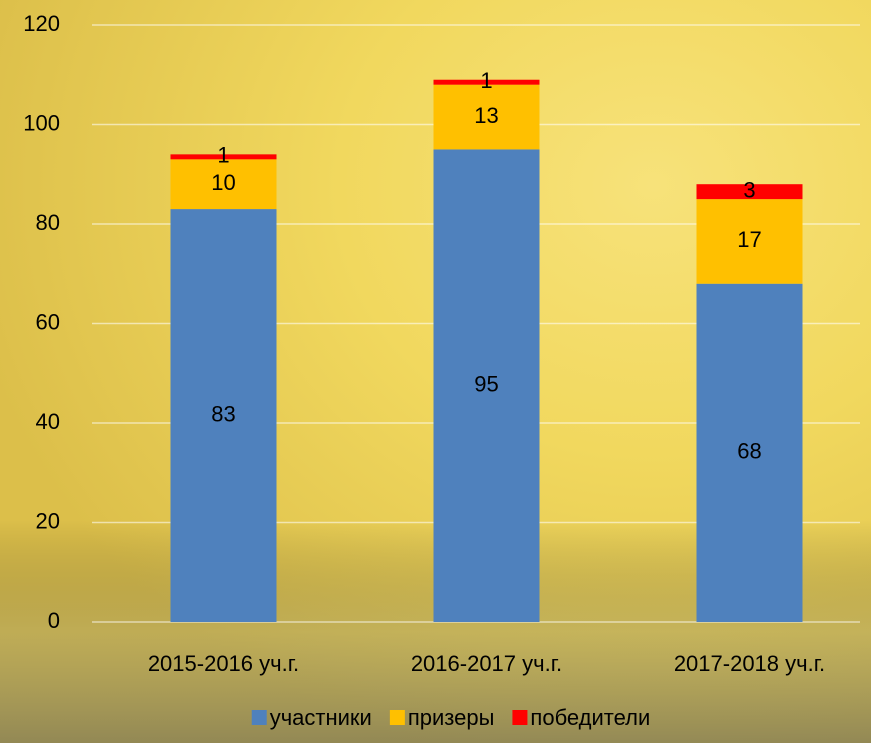 This screenshot has height=743, width=871. Describe the element at coordinates (321, 717) in the screenshot. I see `legend-label: участники` at that location.